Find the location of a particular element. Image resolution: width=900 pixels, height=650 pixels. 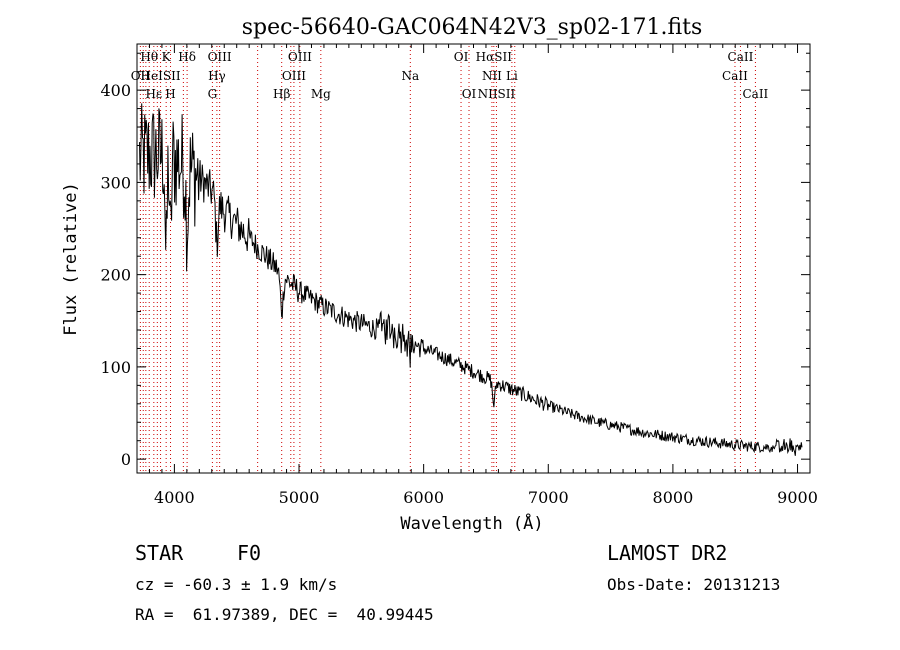

spectral-line-label: NIISII is located at coordinates (497, 94).